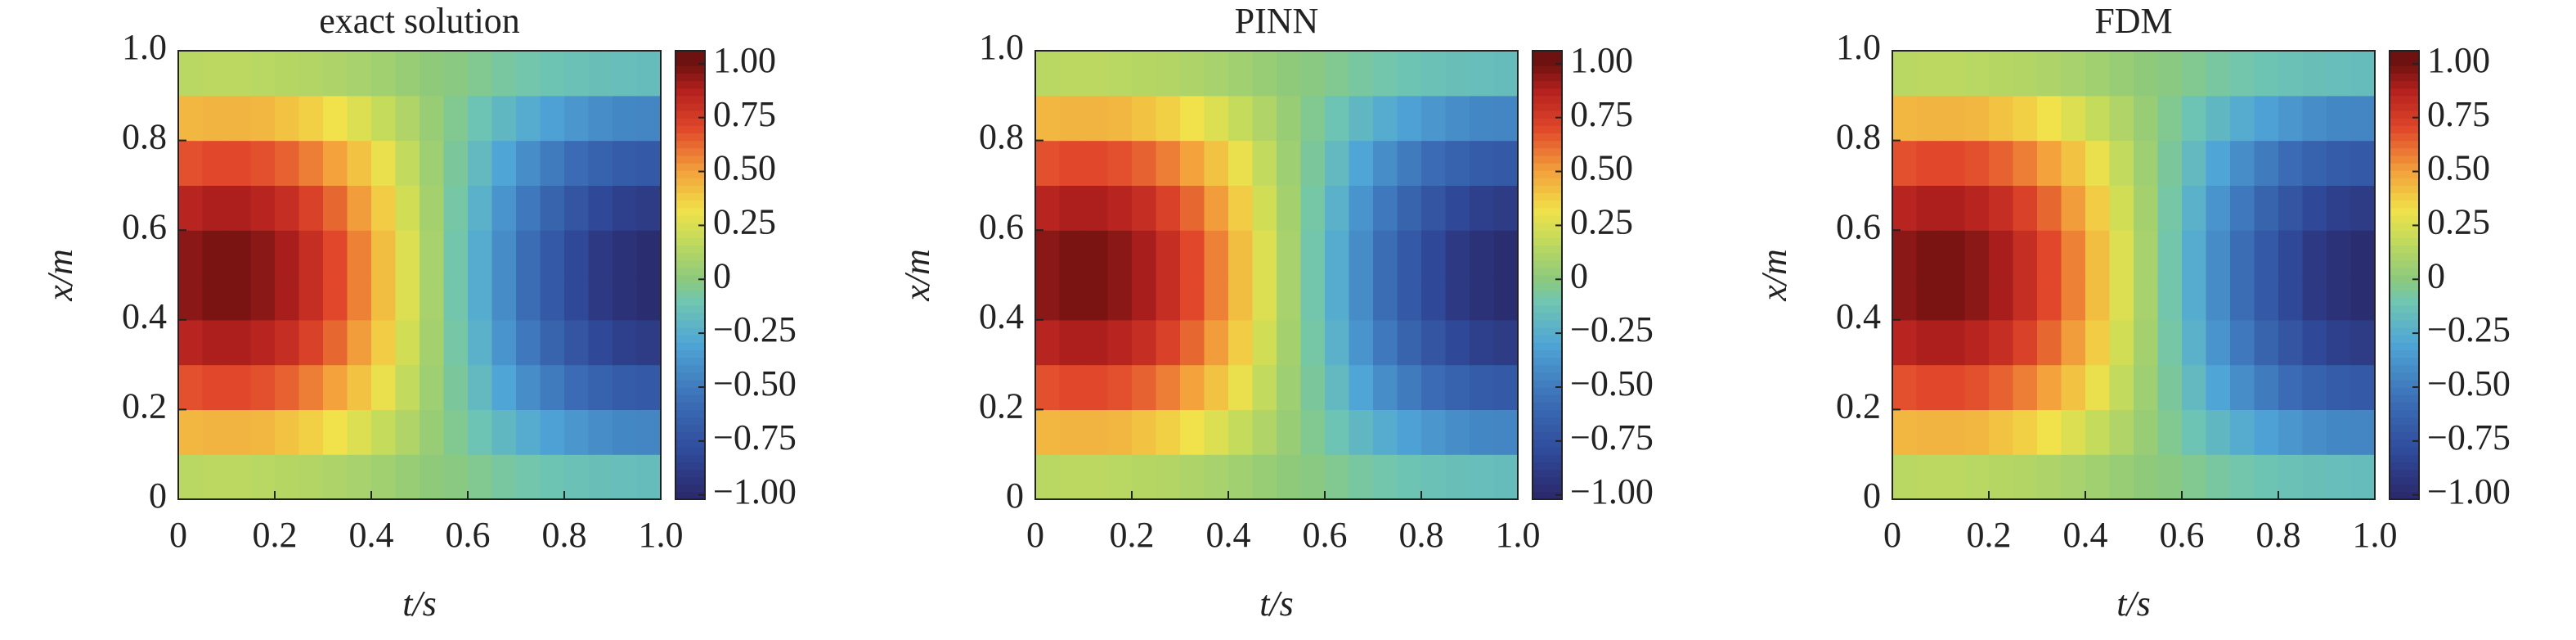  What do you see at coordinates (744, 221) in the screenshot?
I see `colorbar-tick-label: 0.25` at bounding box center [744, 221].